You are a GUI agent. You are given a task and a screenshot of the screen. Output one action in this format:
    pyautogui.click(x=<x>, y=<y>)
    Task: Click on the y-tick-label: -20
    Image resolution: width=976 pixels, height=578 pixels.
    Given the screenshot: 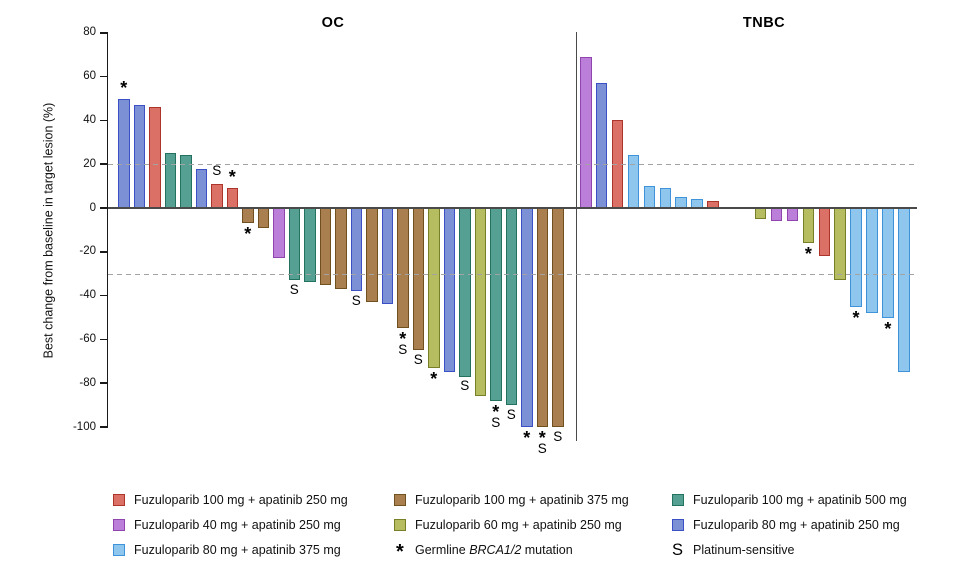 What is the action you would take?
    pyautogui.click(x=87, y=251)
    